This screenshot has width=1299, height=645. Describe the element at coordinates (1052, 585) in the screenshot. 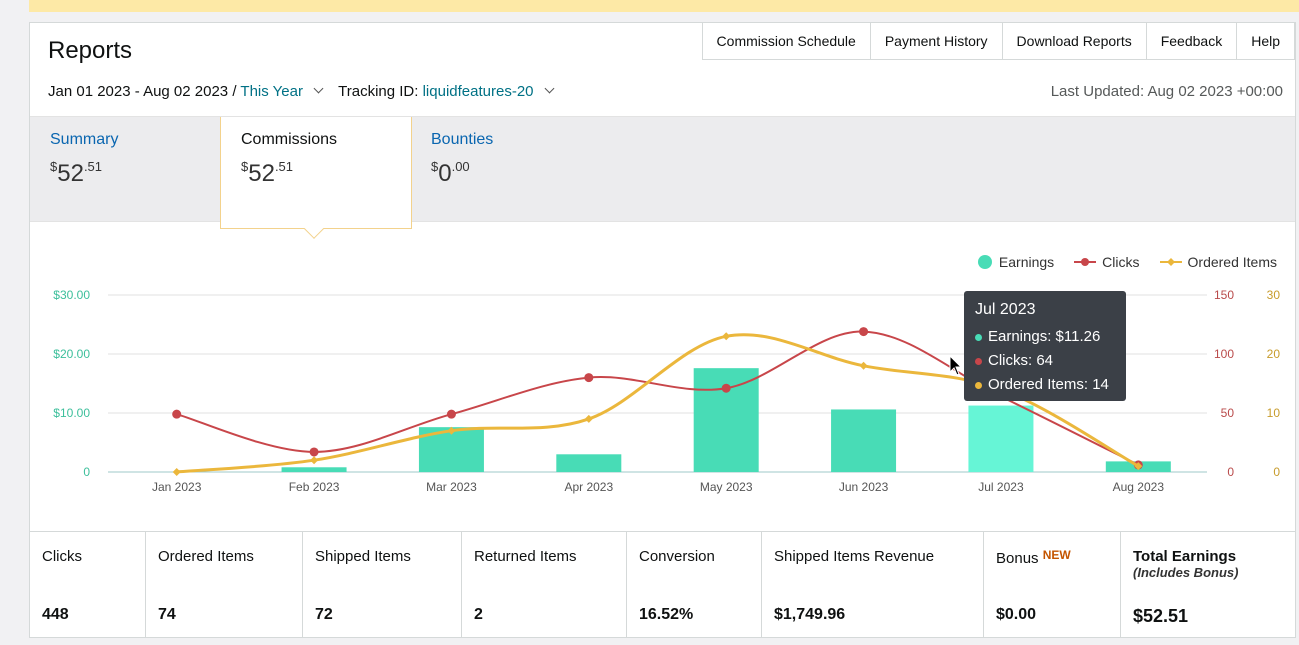

I see `stat-bonus: Bonus NEW $0.00` at that location.